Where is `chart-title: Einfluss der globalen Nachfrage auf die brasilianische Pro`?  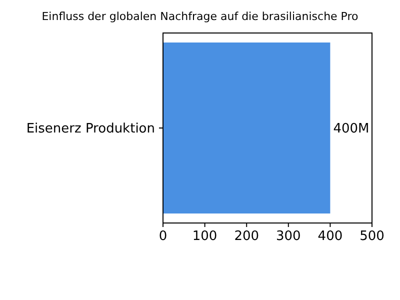
chart-title: Einfluss der globalen Nachfrage auf die brasilianische Pro is located at coordinates (200, 16).